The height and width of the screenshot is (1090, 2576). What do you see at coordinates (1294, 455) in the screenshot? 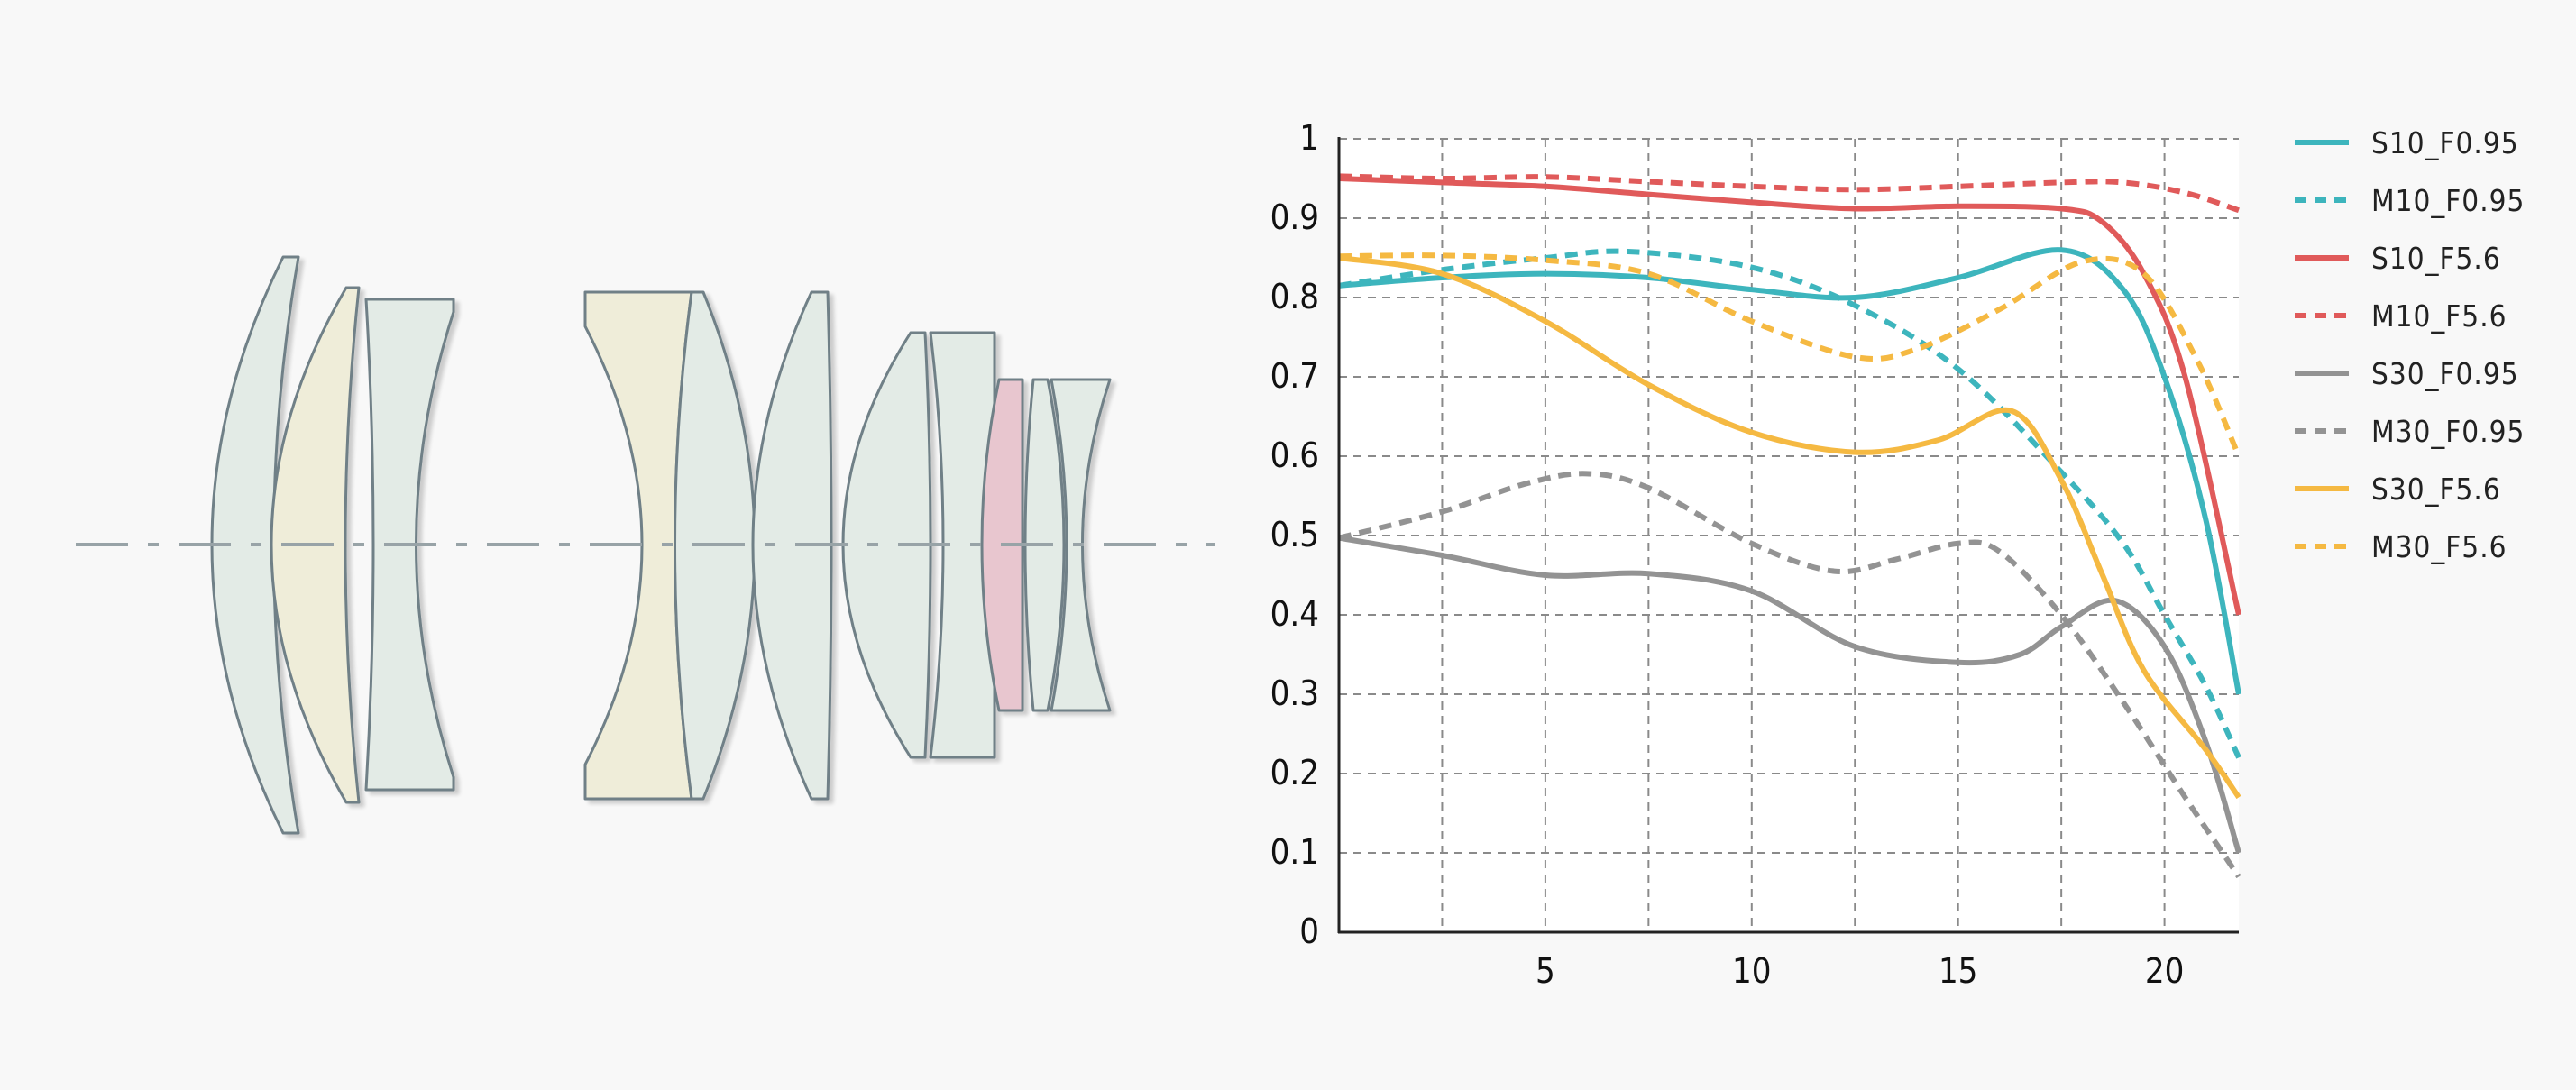
I see `y-tick-label: 0.6` at bounding box center [1294, 455].